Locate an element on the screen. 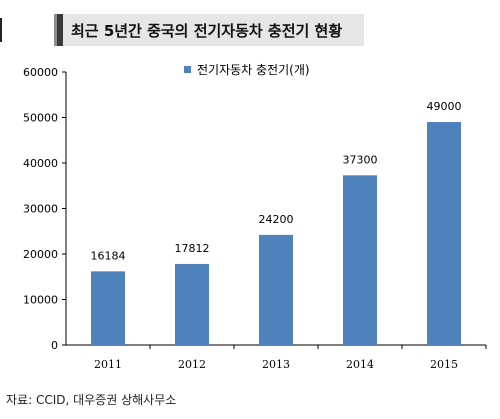  y-tick-label: 40000 is located at coordinates (40, 163).